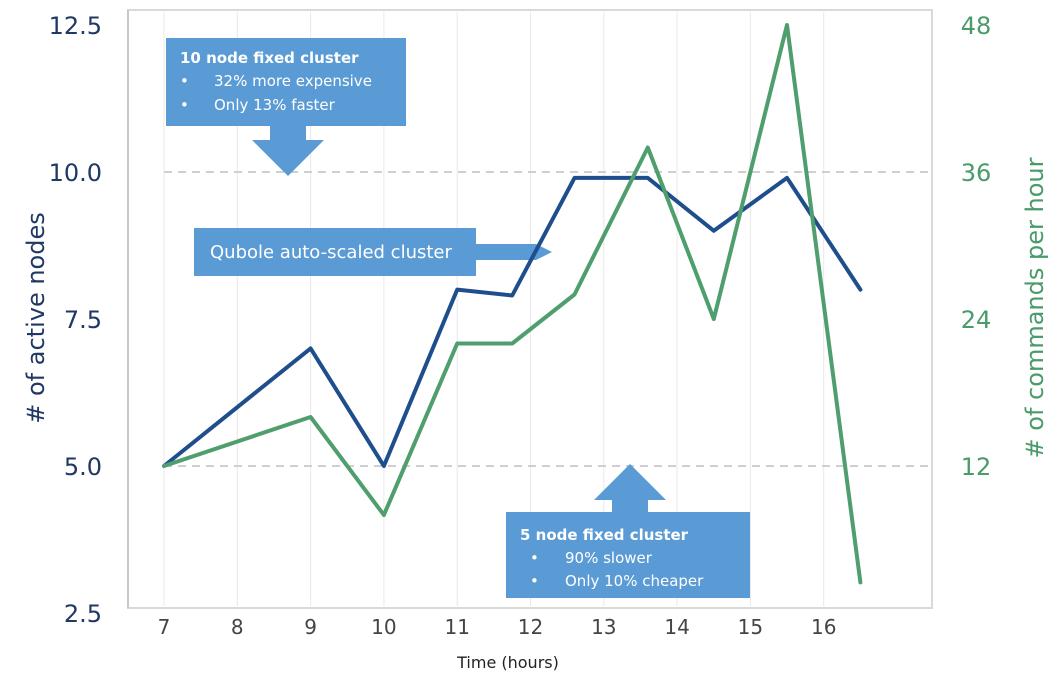 This screenshot has height=682, width=1057. I want to click on right-tick-label: 36, so click(976, 173).